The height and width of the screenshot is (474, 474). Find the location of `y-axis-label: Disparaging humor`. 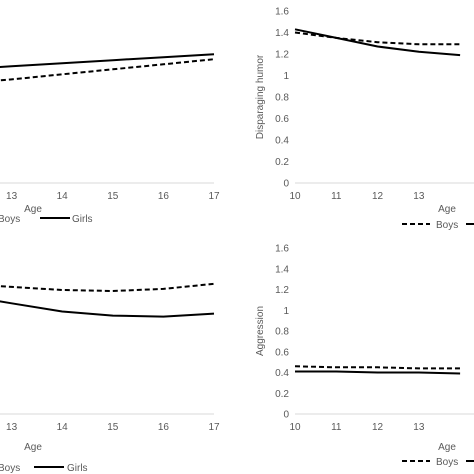

y-axis-label: Disparaging humor is located at coordinates (260, 96).